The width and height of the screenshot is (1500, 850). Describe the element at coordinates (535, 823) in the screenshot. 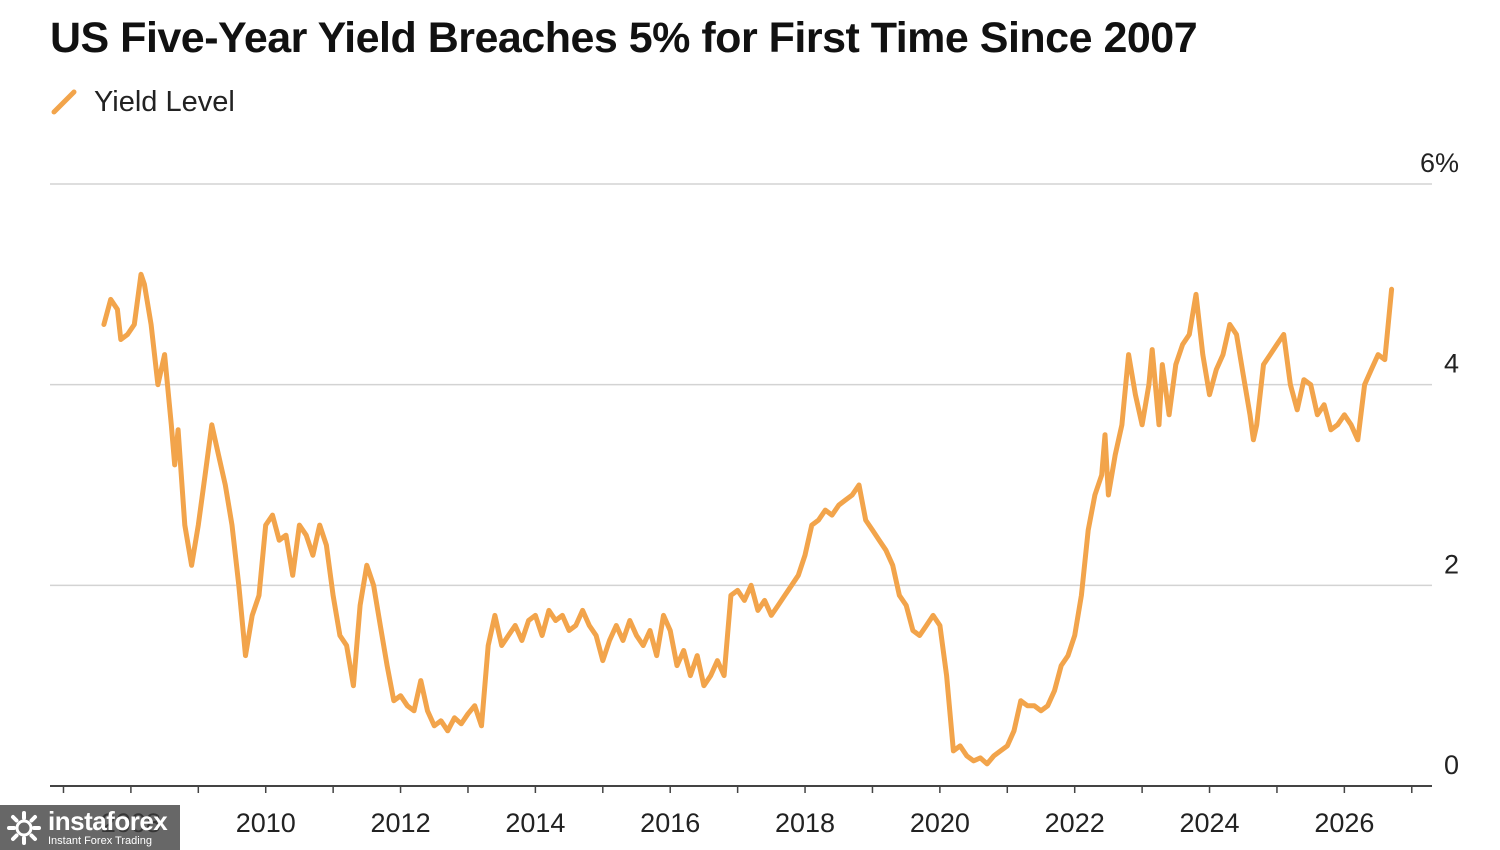

I see `x-tick-label-2014: 2014` at that location.